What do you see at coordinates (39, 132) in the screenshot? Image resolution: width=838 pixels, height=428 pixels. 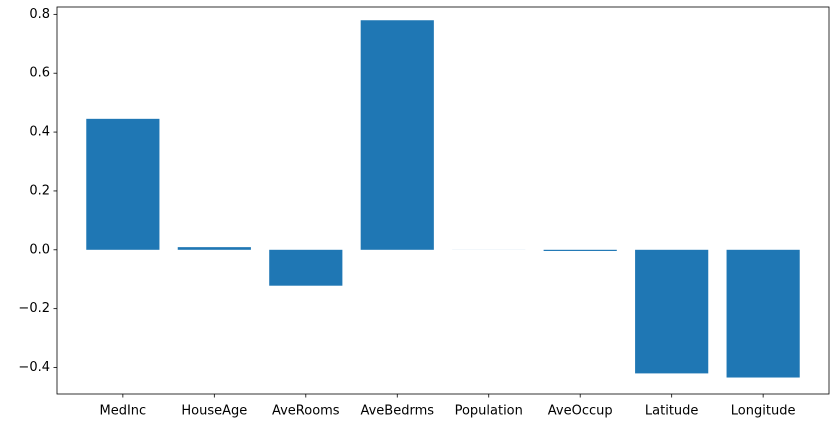 I see `y-tick-label: 0.4` at bounding box center [39, 132].